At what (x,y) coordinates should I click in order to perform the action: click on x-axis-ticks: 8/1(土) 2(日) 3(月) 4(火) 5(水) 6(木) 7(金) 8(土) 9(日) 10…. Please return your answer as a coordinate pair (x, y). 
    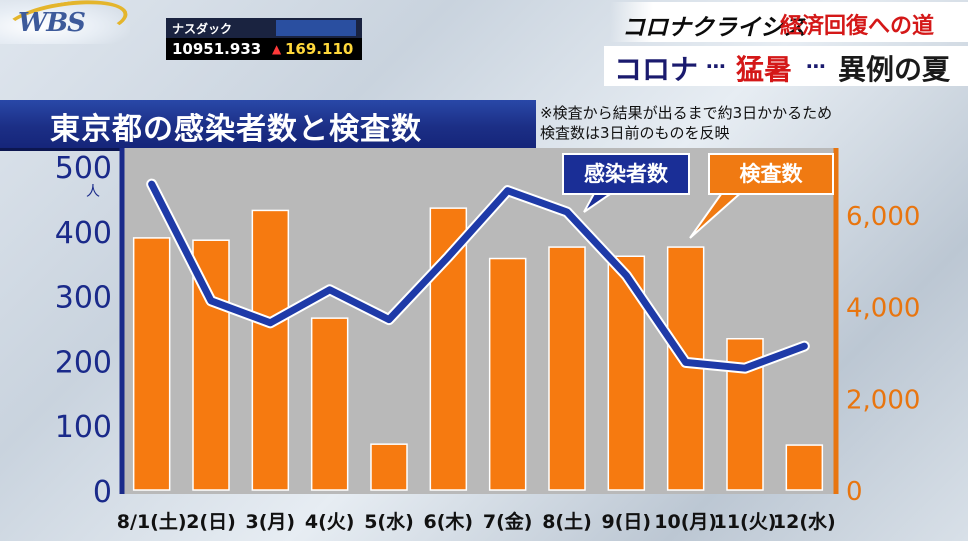
    Looking at the image, I should click on (476, 521).